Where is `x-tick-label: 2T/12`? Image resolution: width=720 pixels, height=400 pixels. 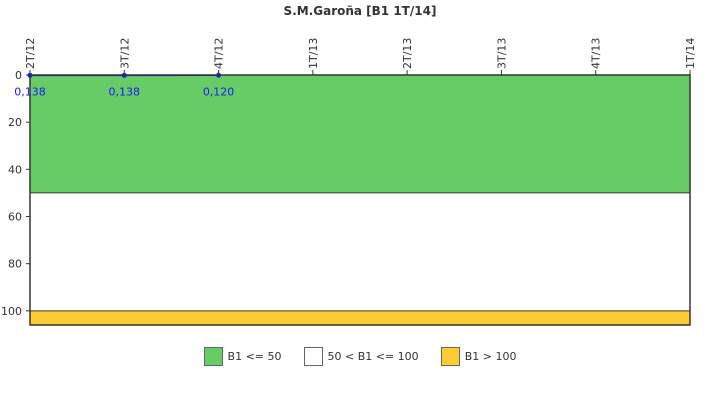
x-tick-label: 2T/12 is located at coordinates (30, 53).